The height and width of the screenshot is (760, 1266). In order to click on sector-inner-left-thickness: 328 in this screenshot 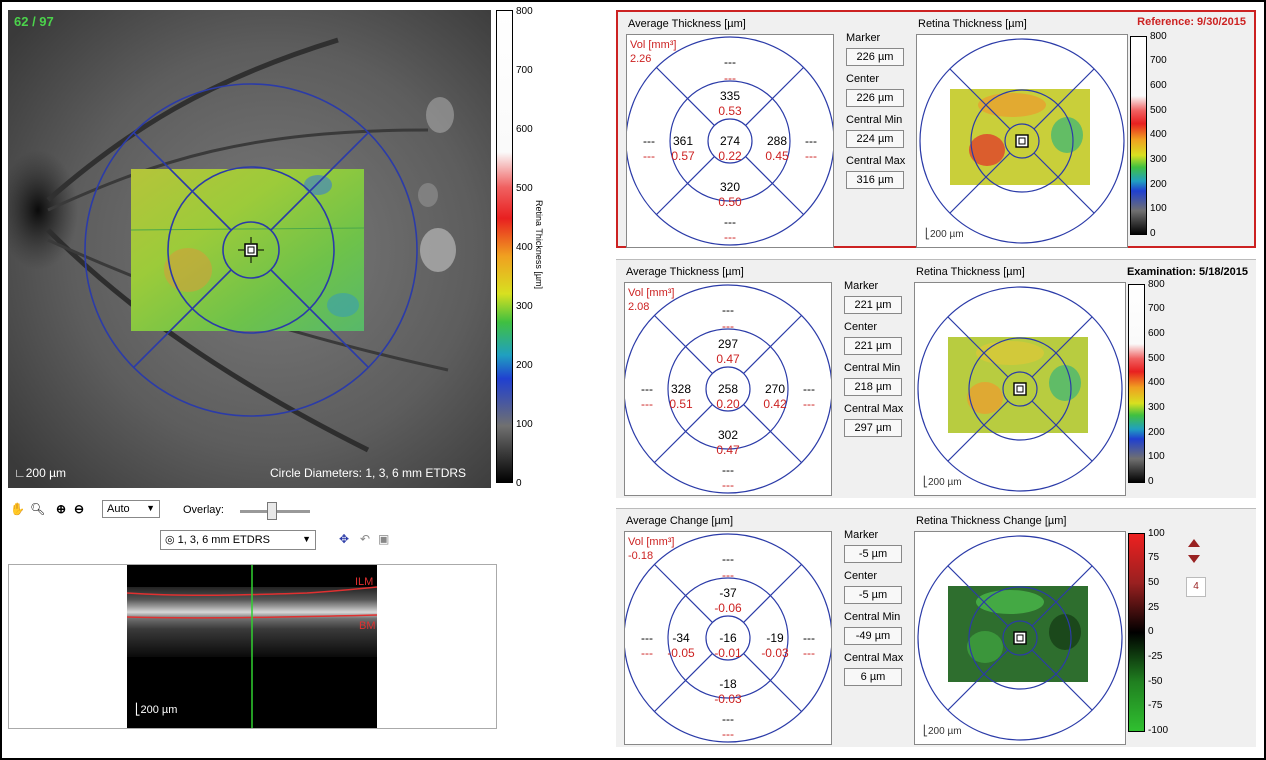, I will do `click(681, 389)`.